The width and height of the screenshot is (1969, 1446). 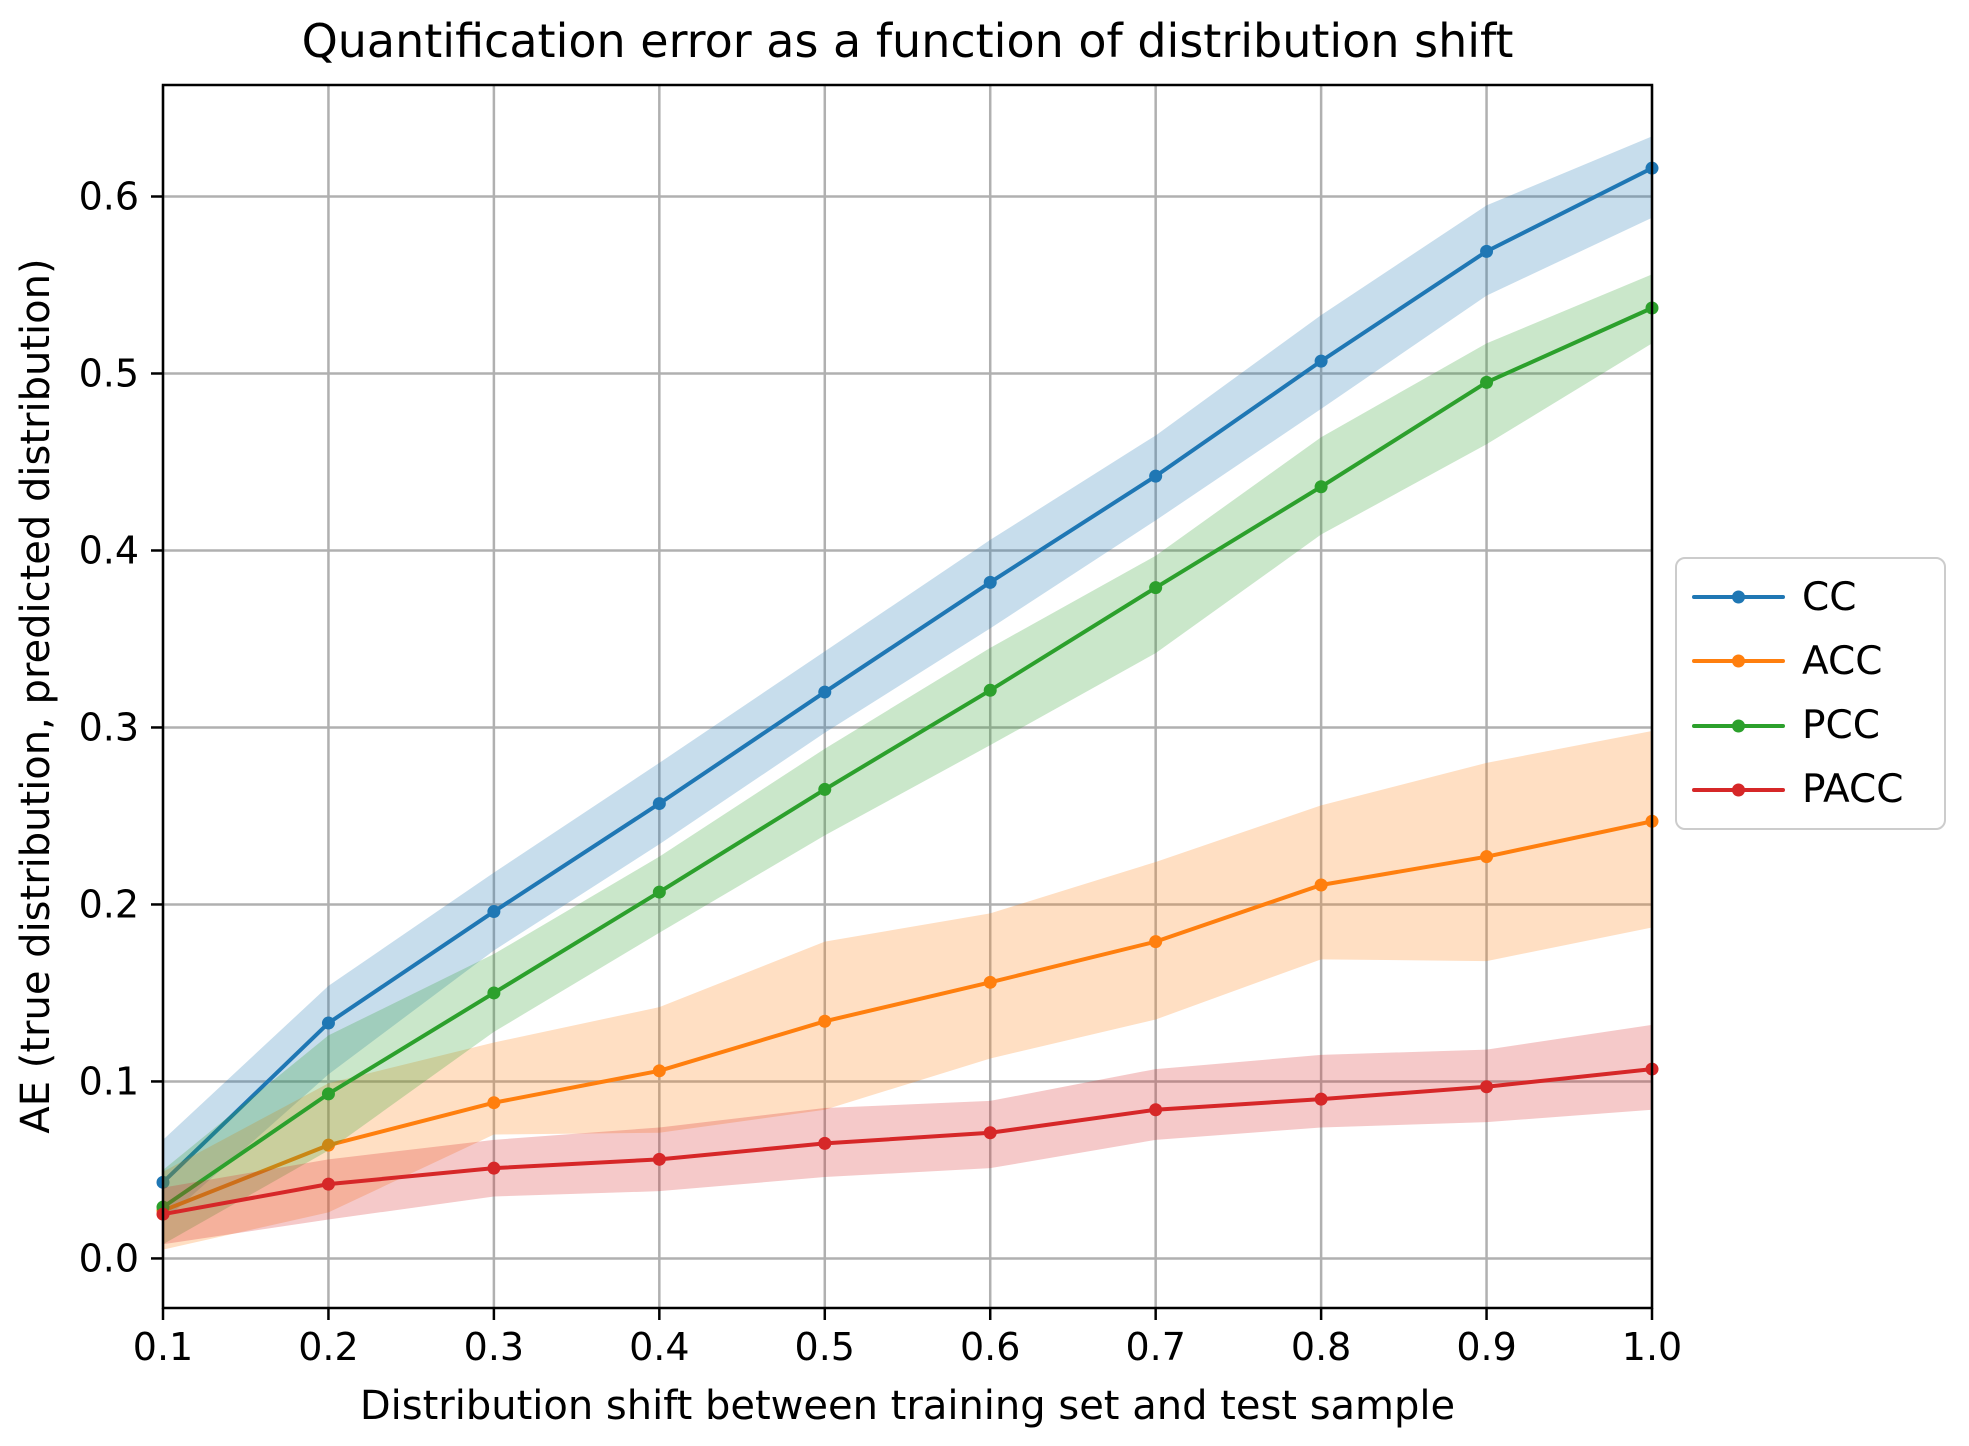 What do you see at coordinates (1829, 597) in the screenshot?
I see `legend-item-label: CC` at bounding box center [1829, 597].